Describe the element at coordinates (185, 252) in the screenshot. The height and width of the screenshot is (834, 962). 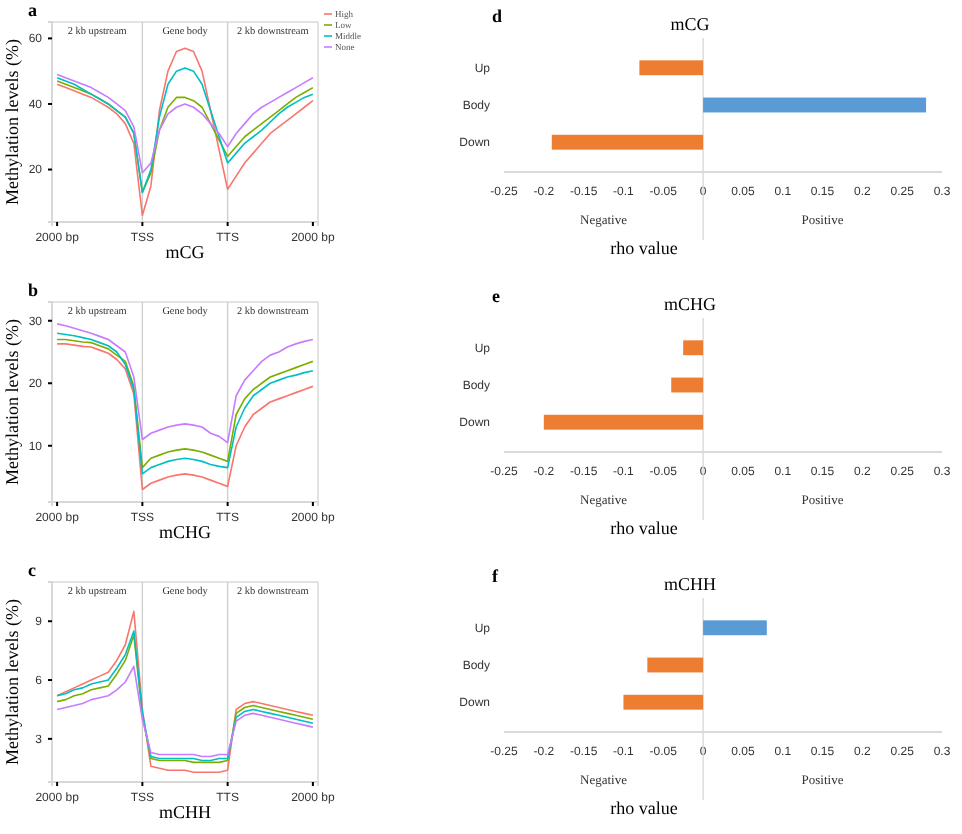
I see `x-axis-title: mCG` at that location.